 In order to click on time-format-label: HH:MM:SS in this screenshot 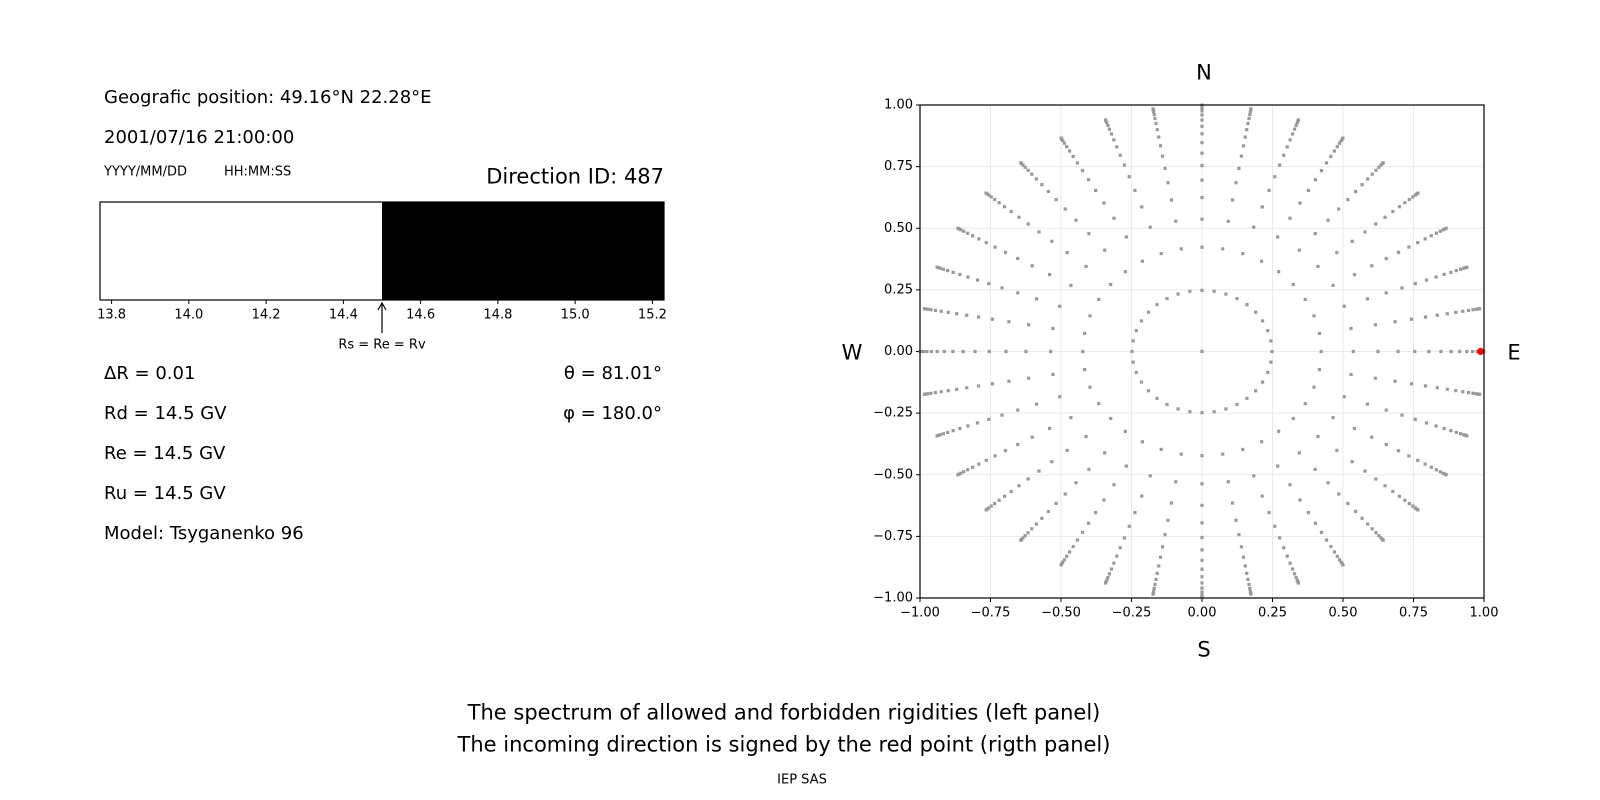, I will do `click(258, 172)`.